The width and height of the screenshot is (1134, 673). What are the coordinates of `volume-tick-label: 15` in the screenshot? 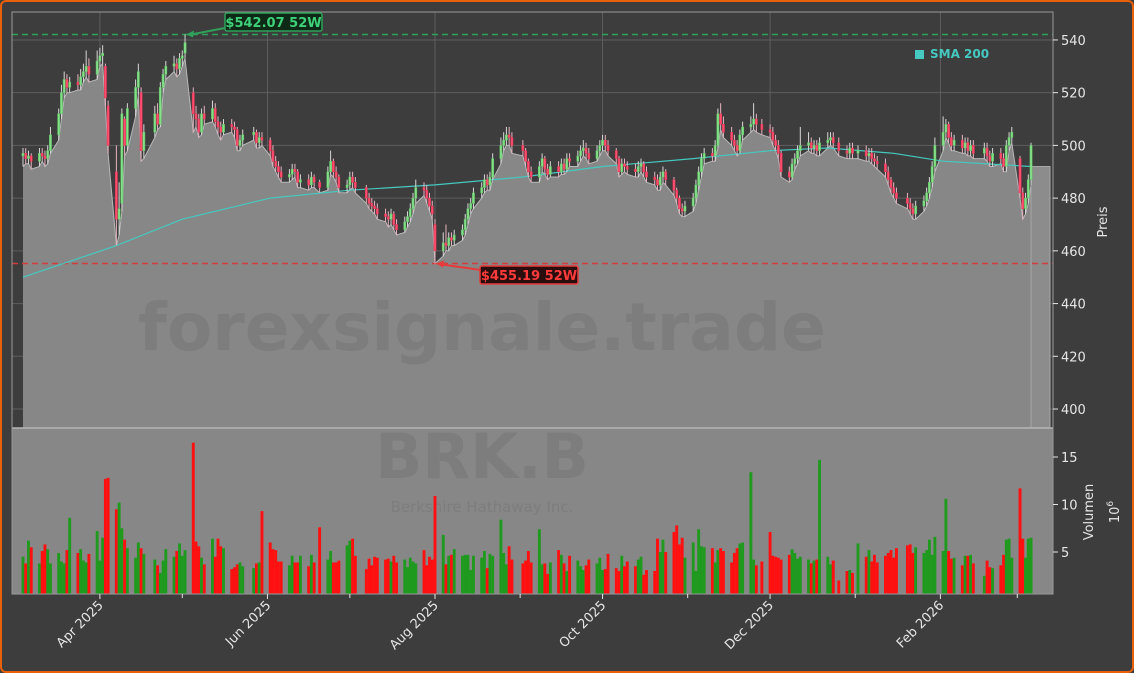 It's located at (1069, 458).